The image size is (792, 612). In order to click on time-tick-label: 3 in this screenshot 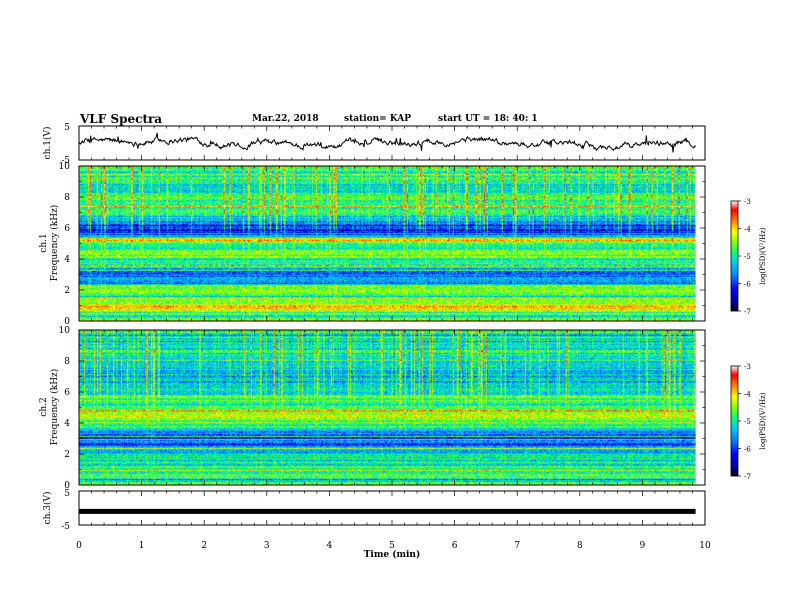, I will do `click(267, 546)`.